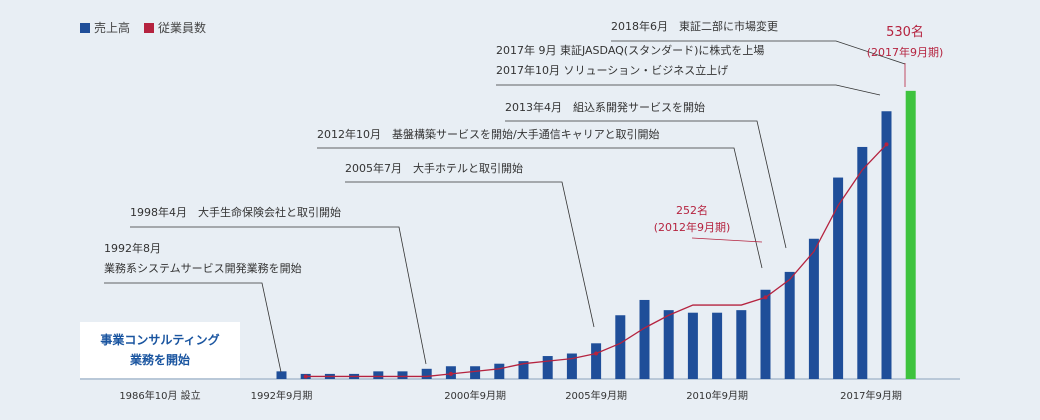 The image size is (1040, 420). What do you see at coordinates (235, 212) in the screenshot?
I see `milestone-text-1-0: 1998年4月 大手生命保険会社と取引開始` at bounding box center [235, 212].